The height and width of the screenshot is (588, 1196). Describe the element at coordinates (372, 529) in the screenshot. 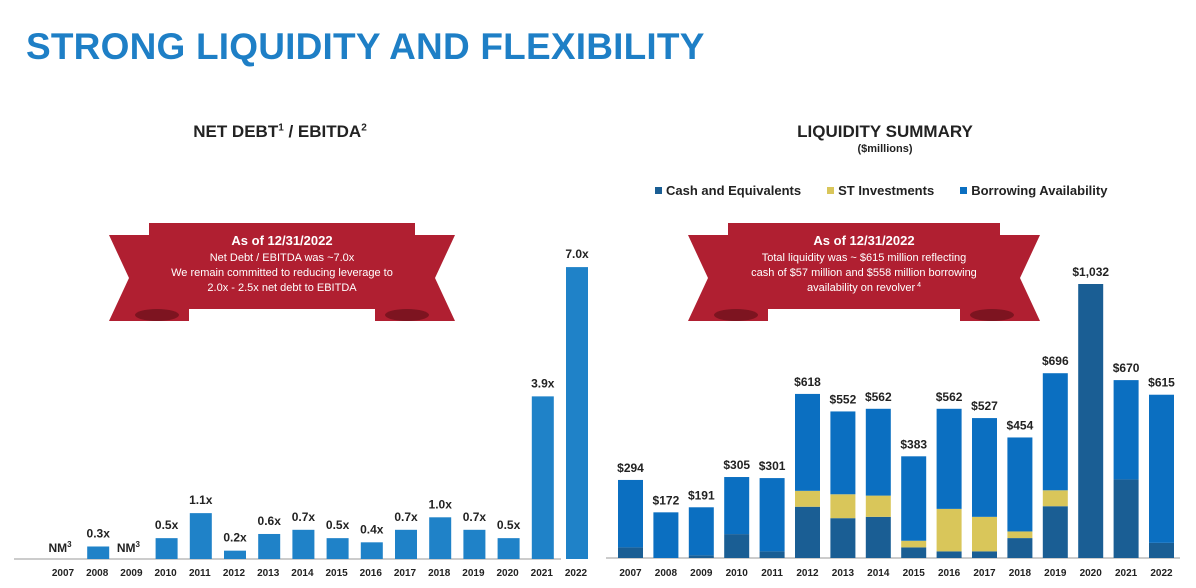

I see `left-data-label: 0.4x` at that location.